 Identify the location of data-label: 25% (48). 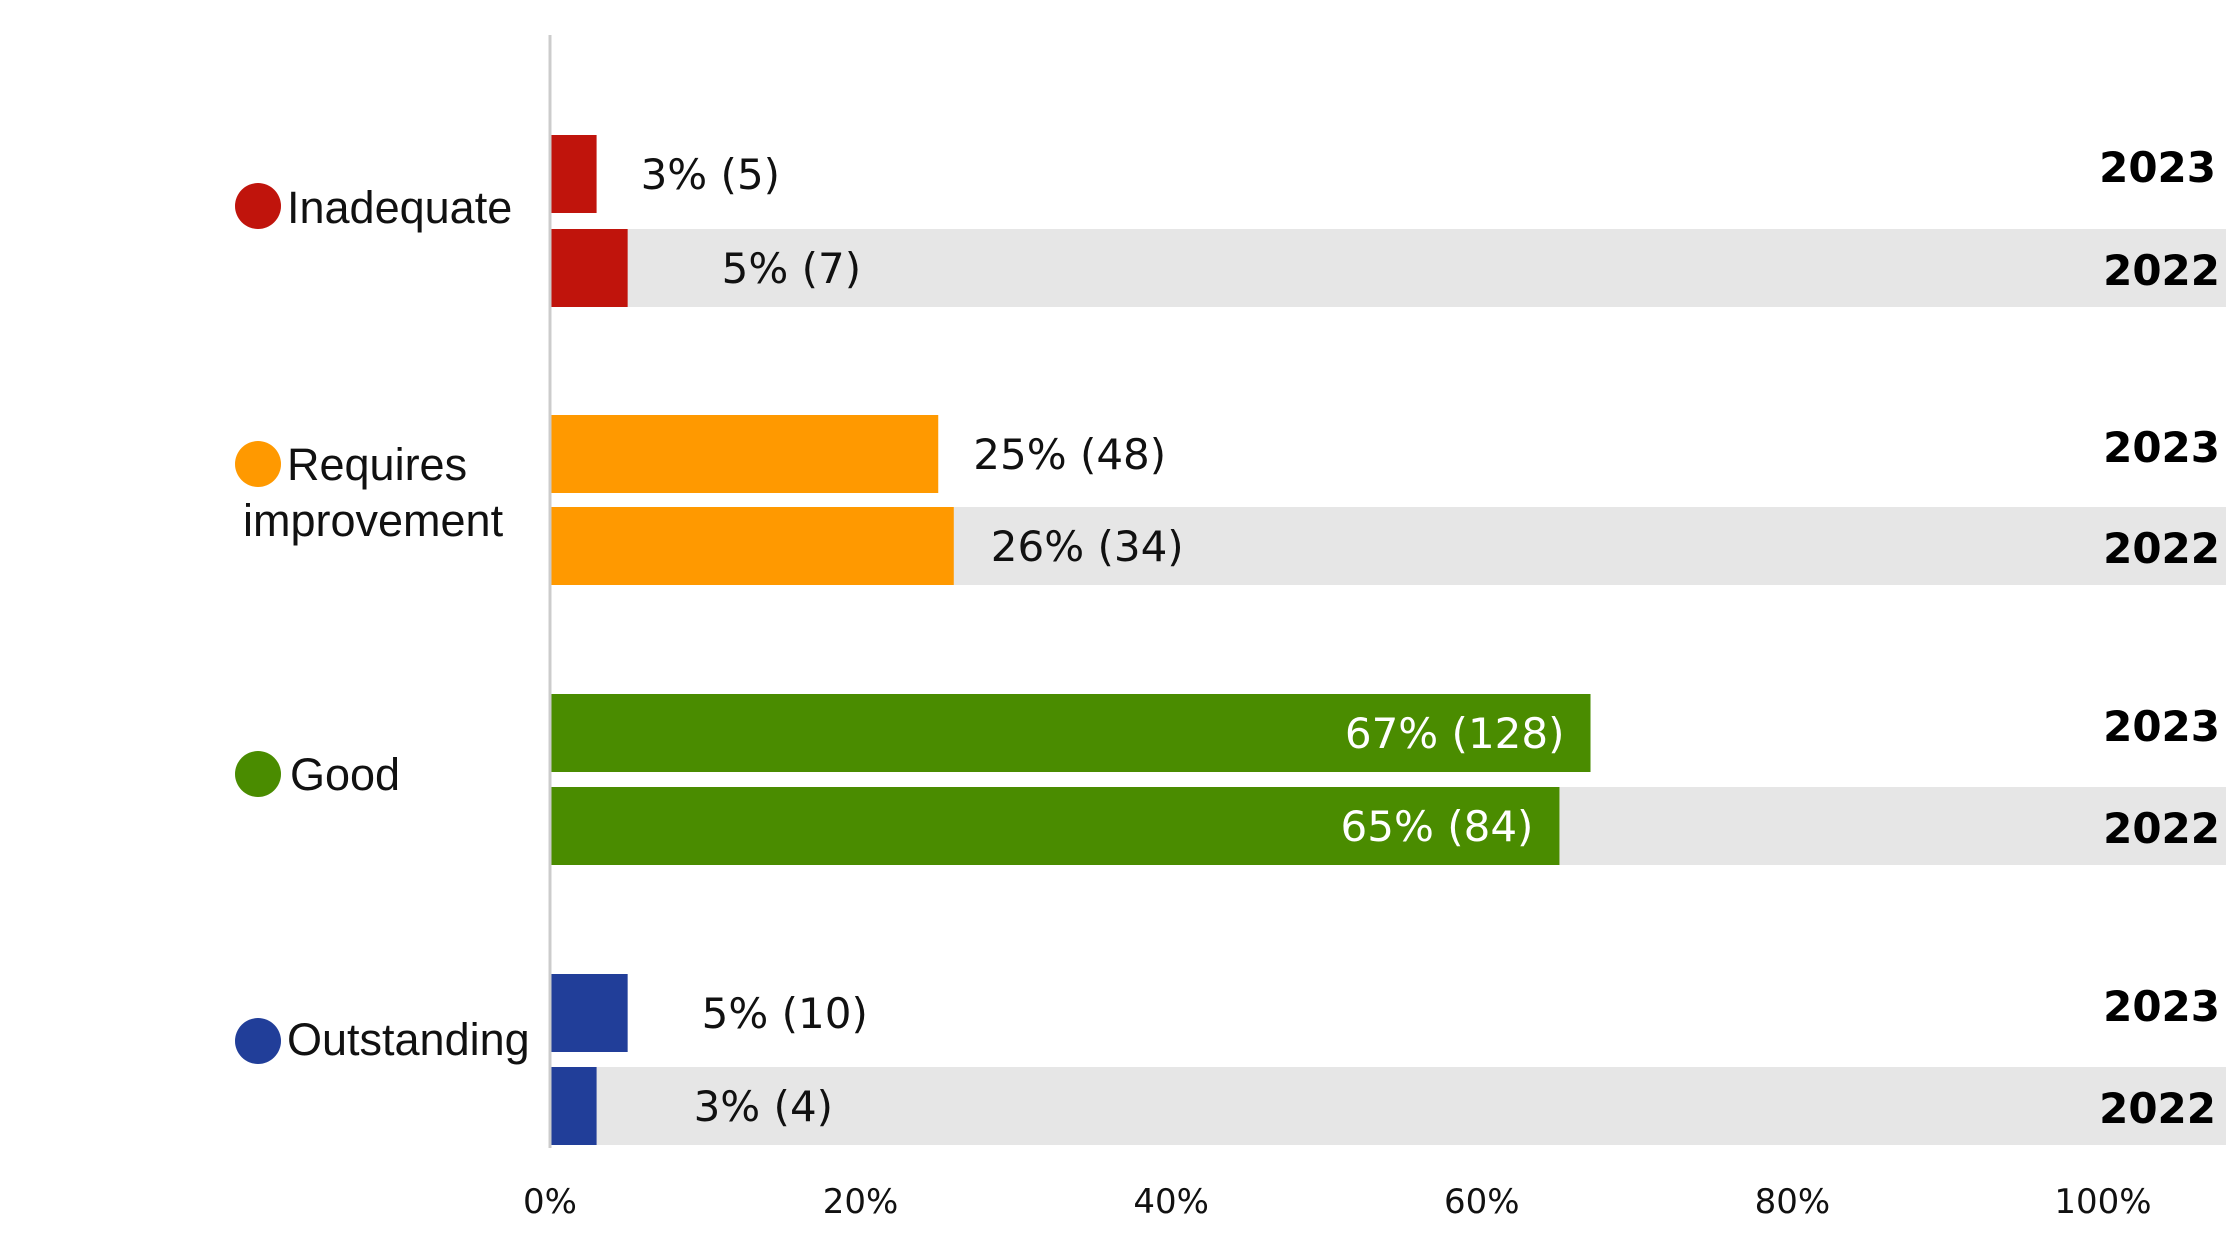
(1069, 454).